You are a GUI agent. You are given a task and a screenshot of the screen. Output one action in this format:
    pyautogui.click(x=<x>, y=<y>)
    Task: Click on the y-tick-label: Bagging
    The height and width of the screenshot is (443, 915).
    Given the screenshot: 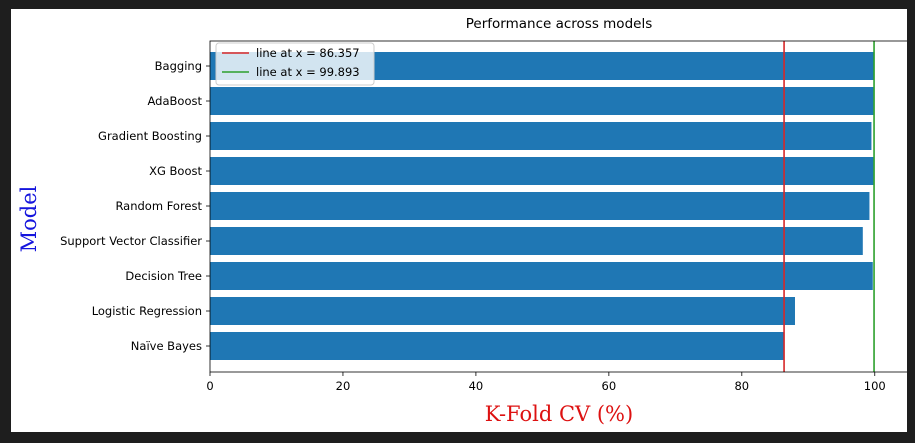 What is the action you would take?
    pyautogui.click(x=178, y=66)
    